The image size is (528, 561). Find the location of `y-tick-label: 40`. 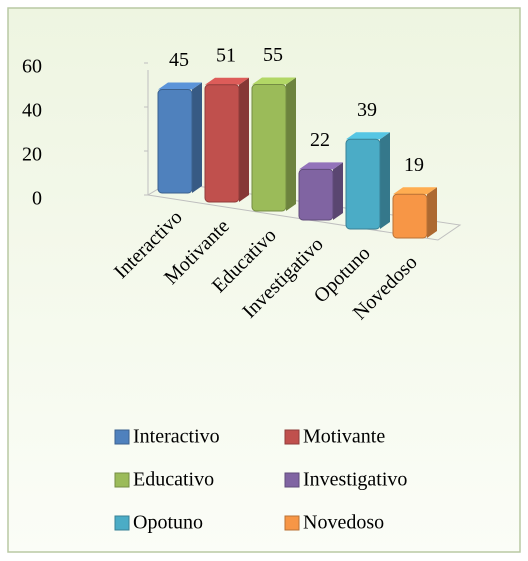

y-tick-label: 40 is located at coordinates (32, 111).